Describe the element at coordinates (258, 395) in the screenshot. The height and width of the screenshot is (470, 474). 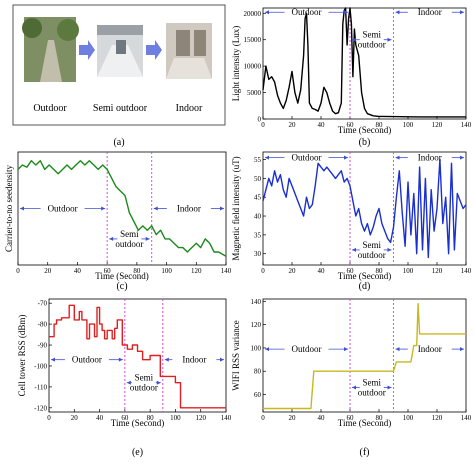
I see `y-tick-label: 60` at that location.